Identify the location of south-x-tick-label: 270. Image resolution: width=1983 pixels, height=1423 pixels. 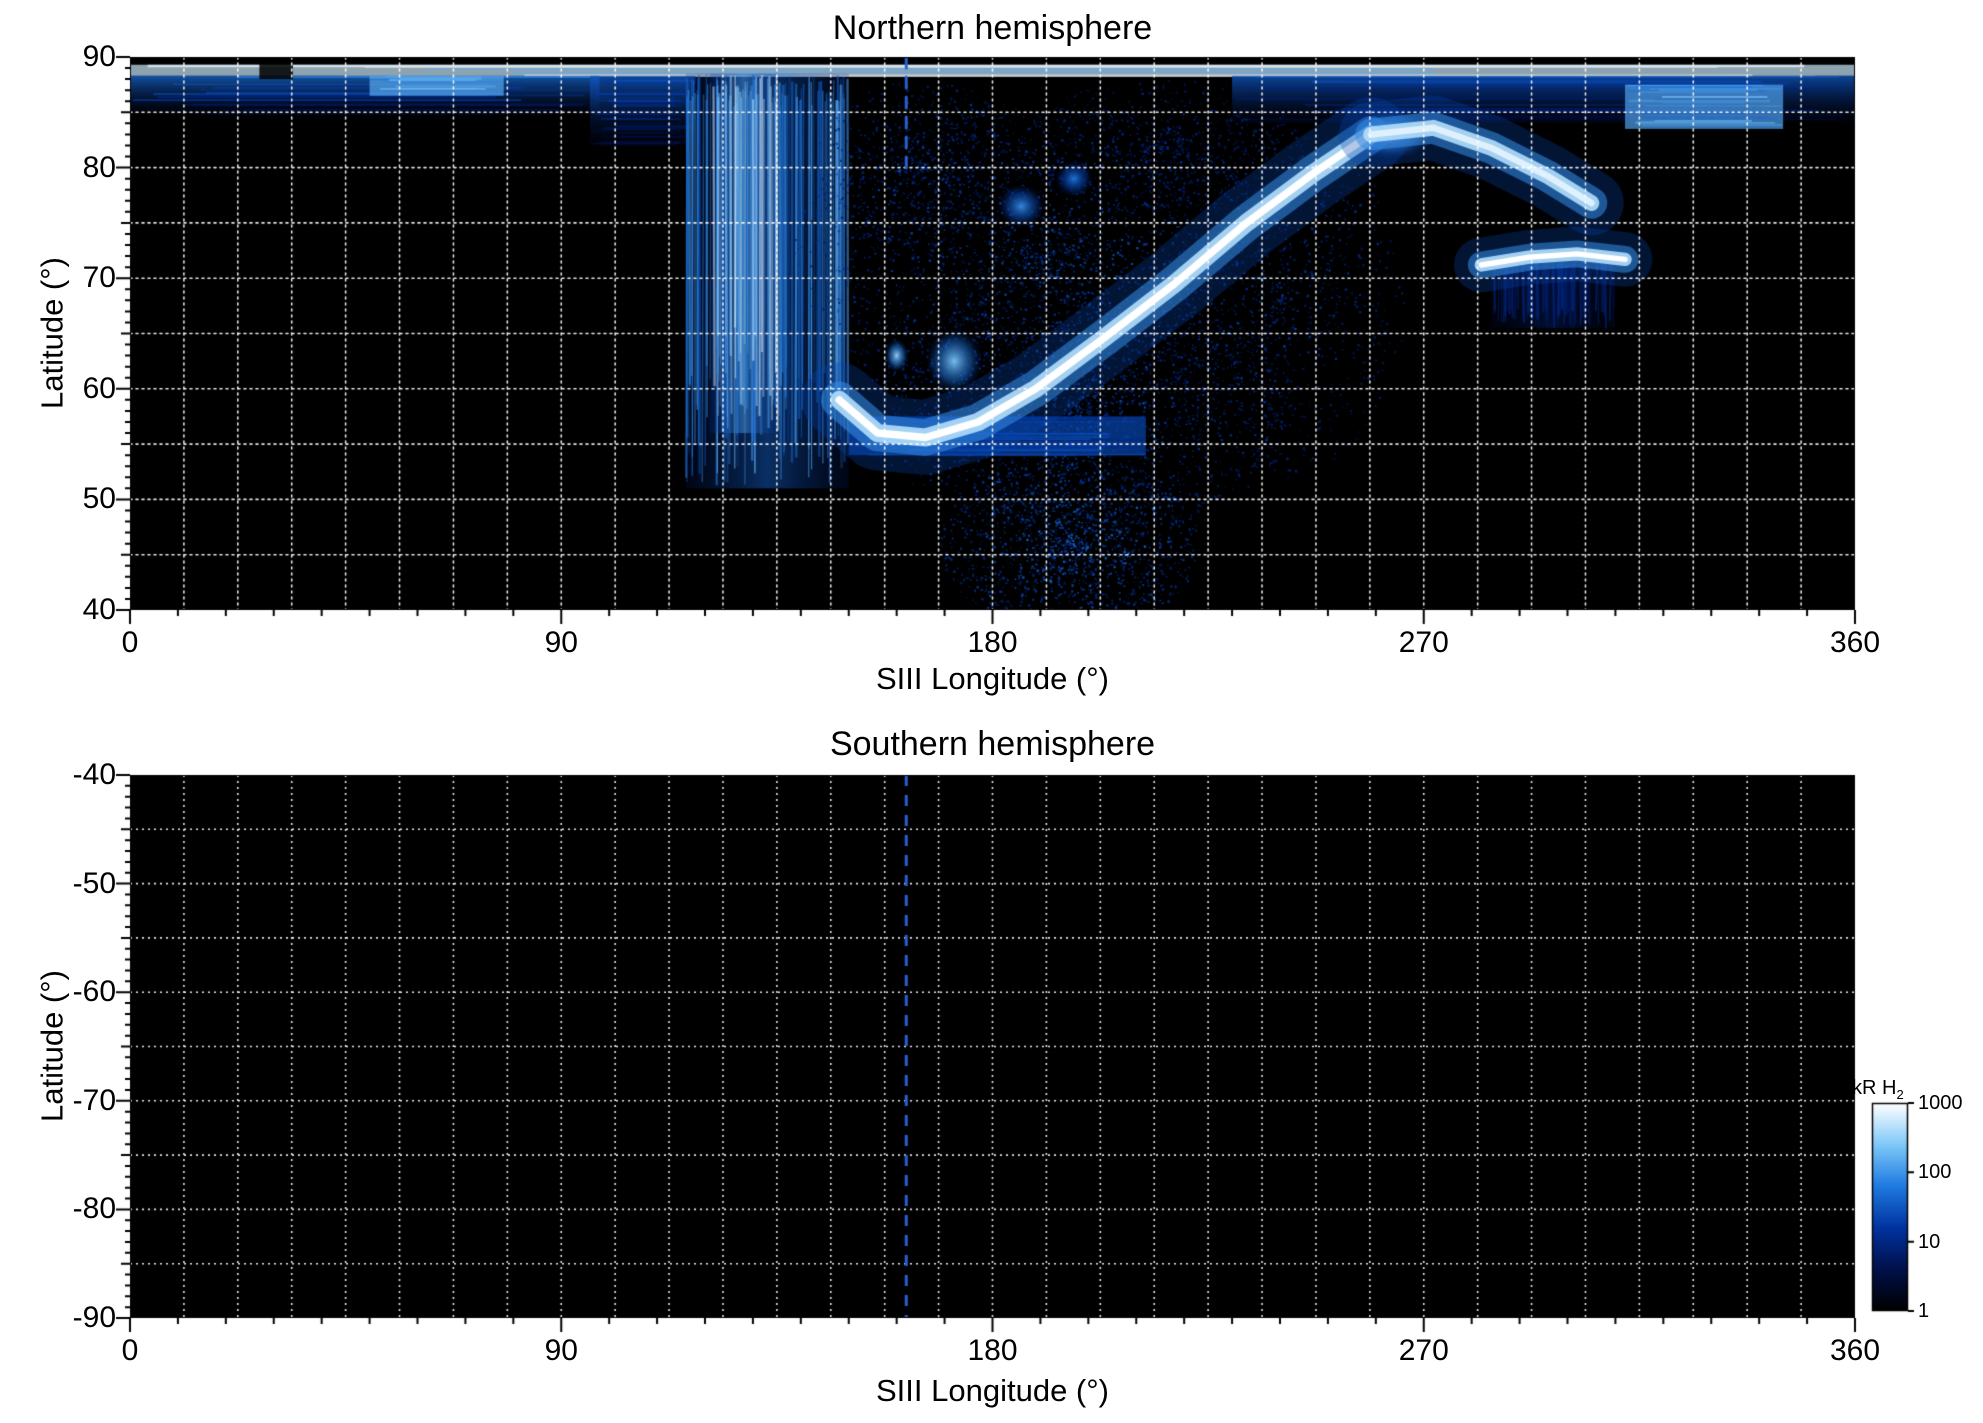
(1423, 1350).